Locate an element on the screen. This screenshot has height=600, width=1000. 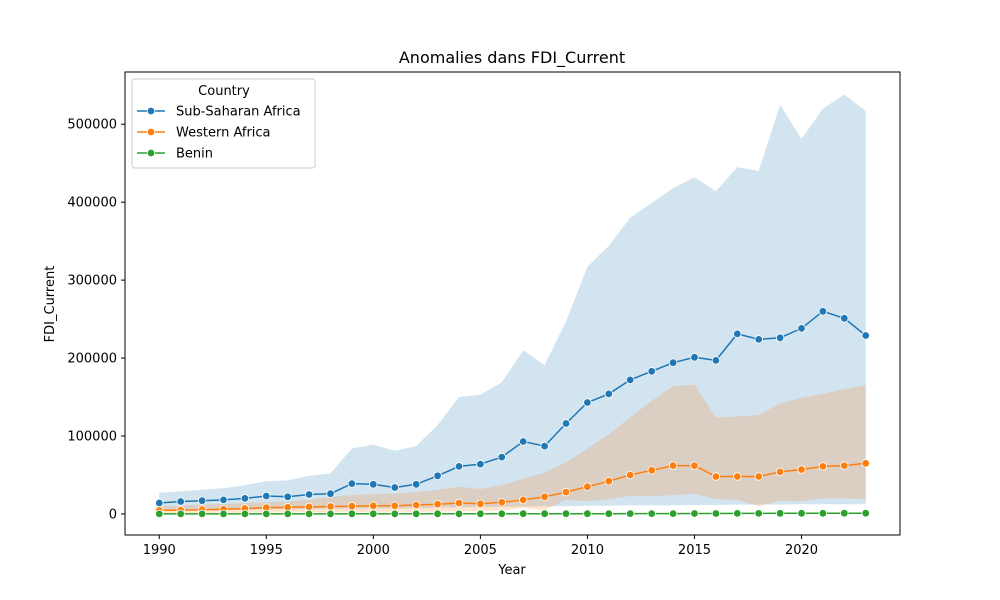
western-africa-legend-marker is located at coordinates (151, 132).